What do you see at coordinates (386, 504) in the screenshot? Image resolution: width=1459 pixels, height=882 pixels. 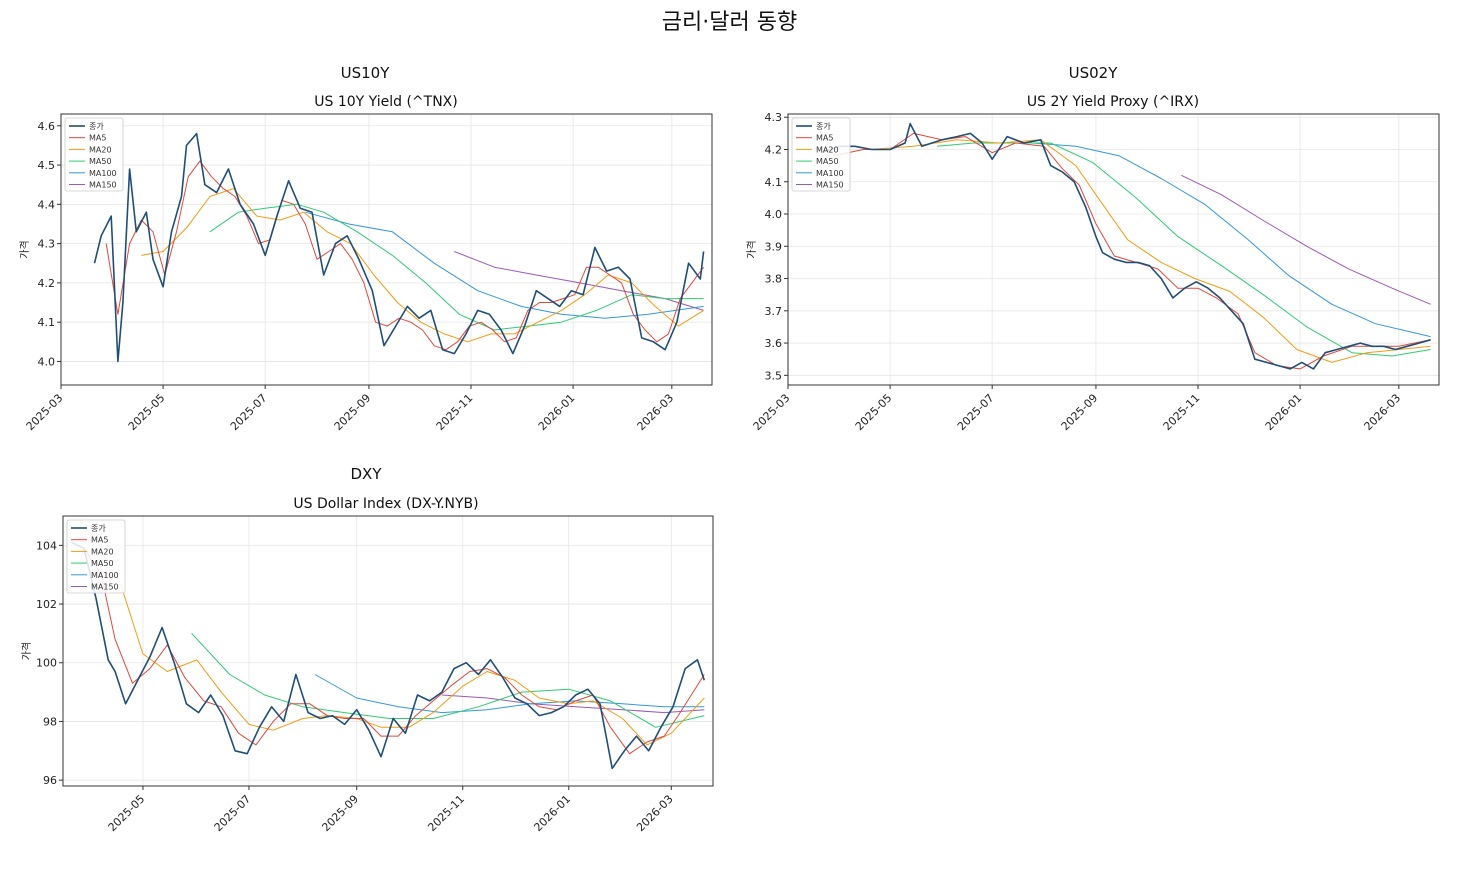 I see `chart-title: US Dollar Index (DX-Y.NYB)` at bounding box center [386, 504].